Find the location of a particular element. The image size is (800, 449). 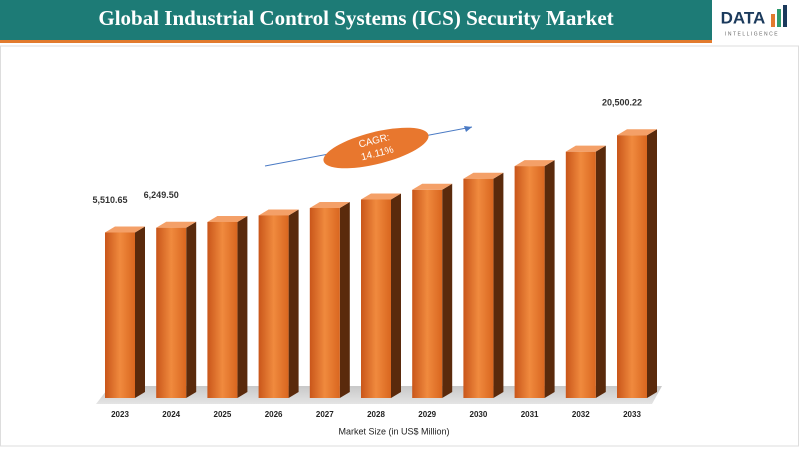

x-tick-label: 2023 is located at coordinates (120, 414).